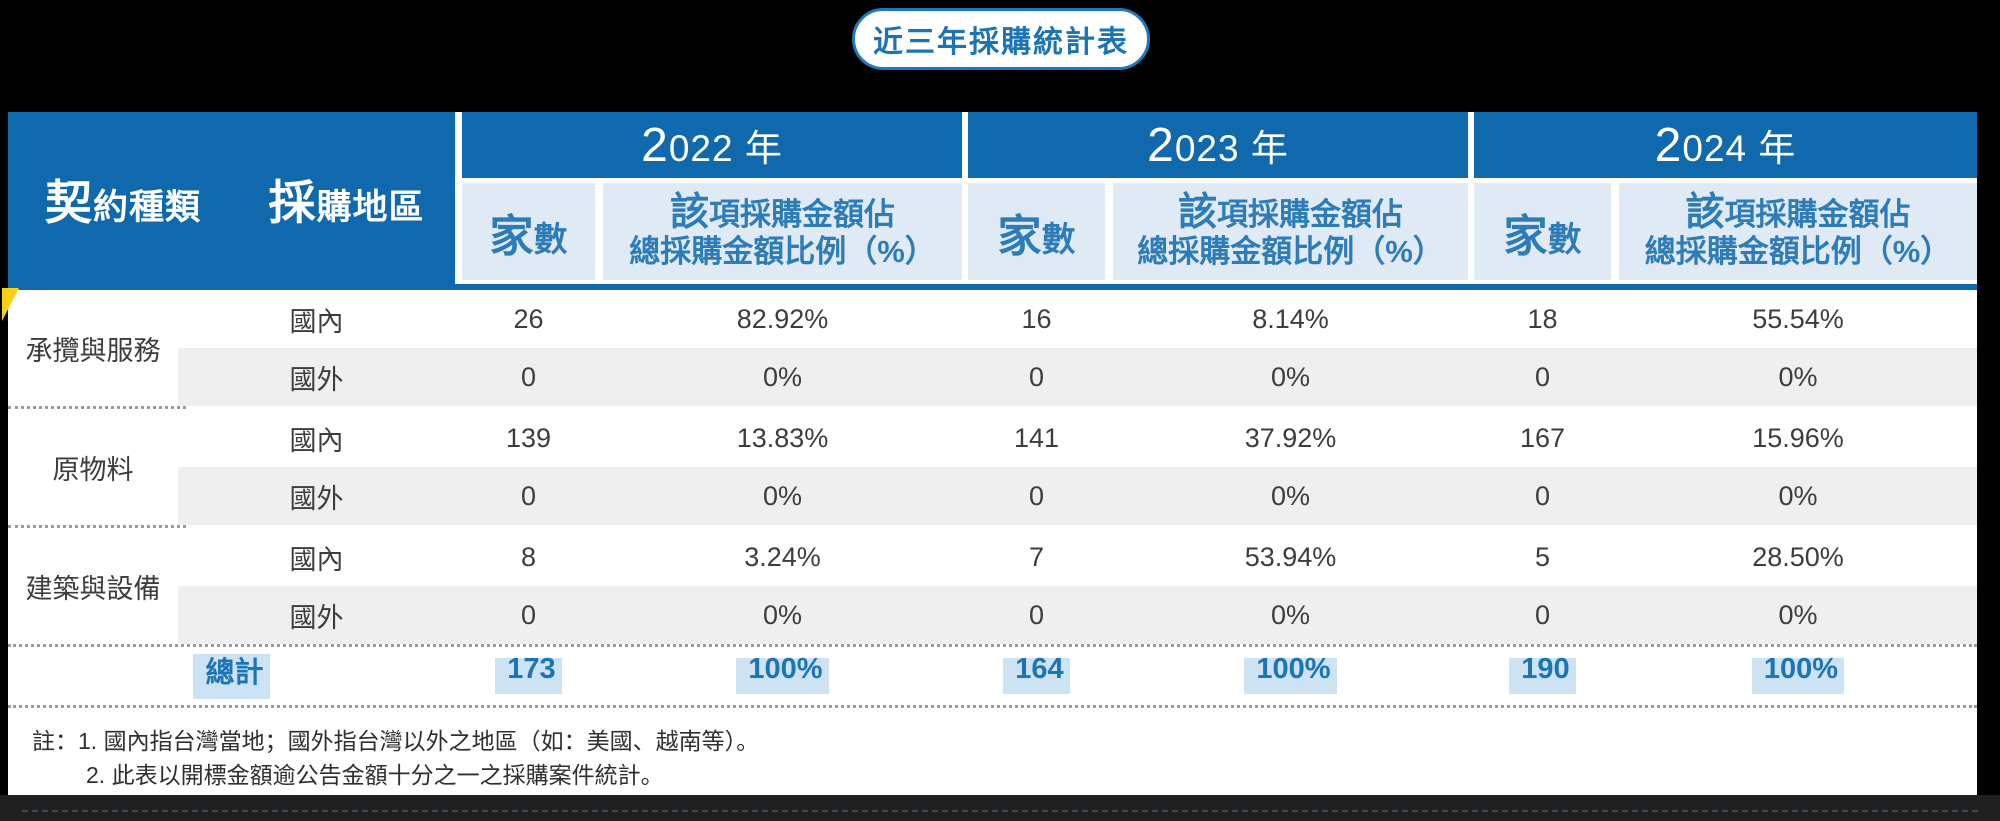 The image size is (2000, 821). What do you see at coordinates (1039, 669) in the screenshot?
I see `total-value: 164` at bounding box center [1039, 669].